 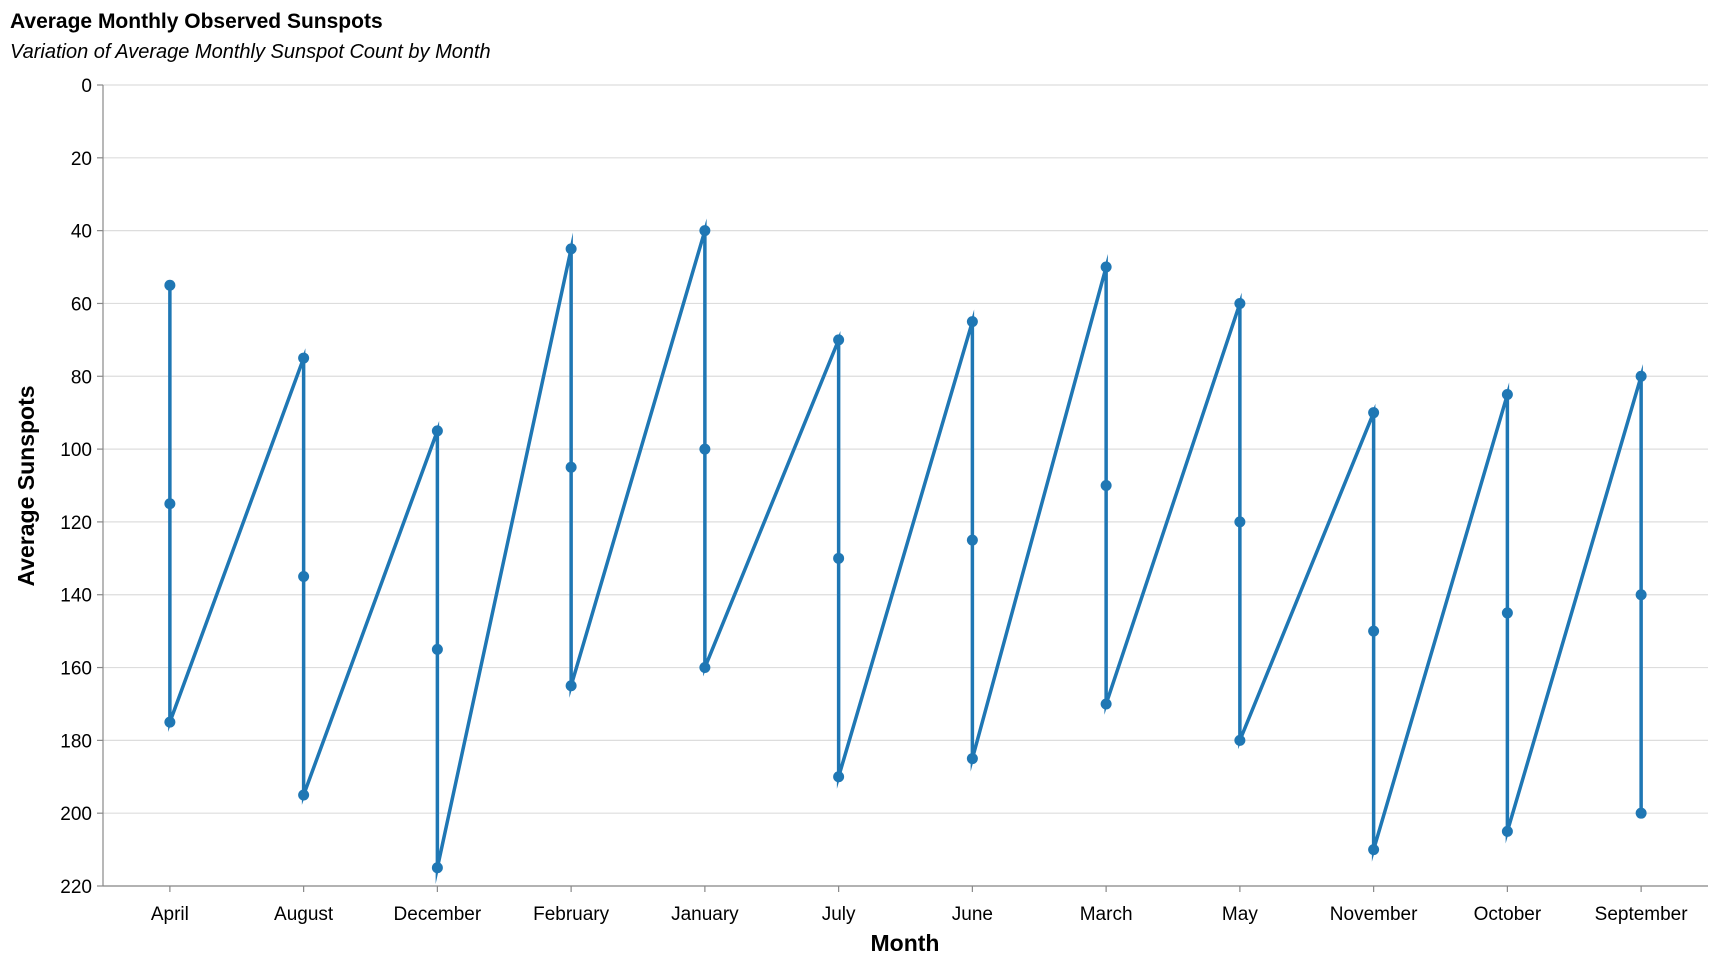 What do you see at coordinates (196, 21) in the screenshot?
I see `chart-title: Average Monthly Observed Sunspots` at bounding box center [196, 21].